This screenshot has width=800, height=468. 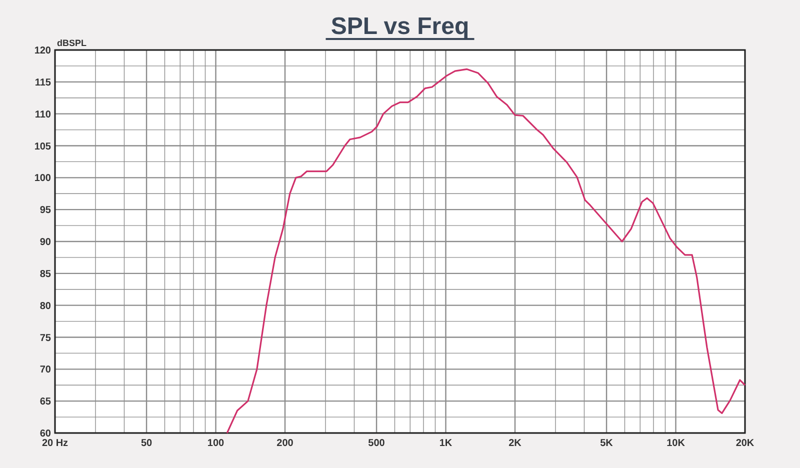 I want to click on y-tick-label: 80, so click(x=46, y=306).